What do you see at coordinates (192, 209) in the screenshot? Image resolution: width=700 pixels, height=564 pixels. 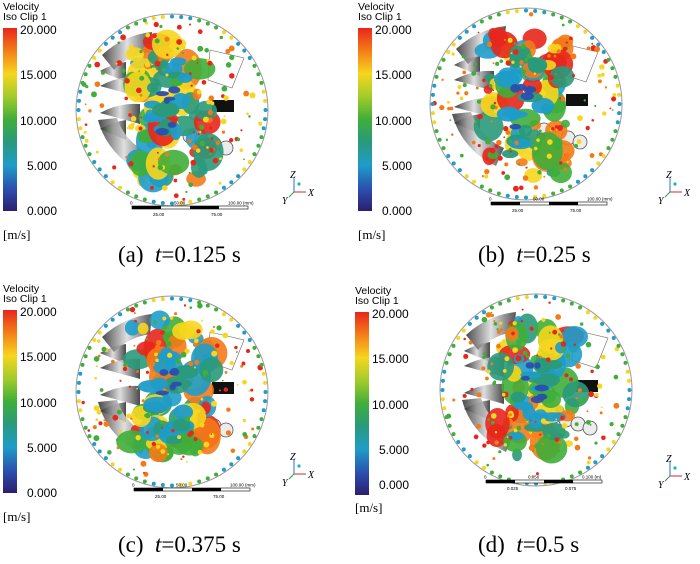 I see `scale-bar: 0 50.00 100.00 (mm) 25.00 75.00` at bounding box center [192, 209].